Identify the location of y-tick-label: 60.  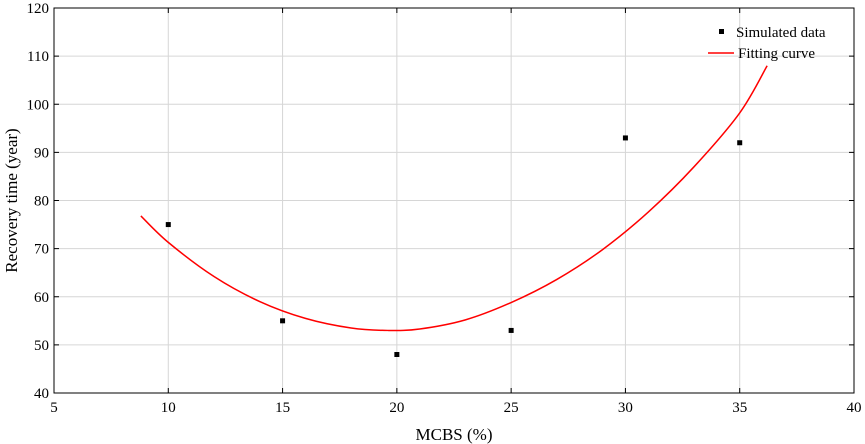
(41, 298).